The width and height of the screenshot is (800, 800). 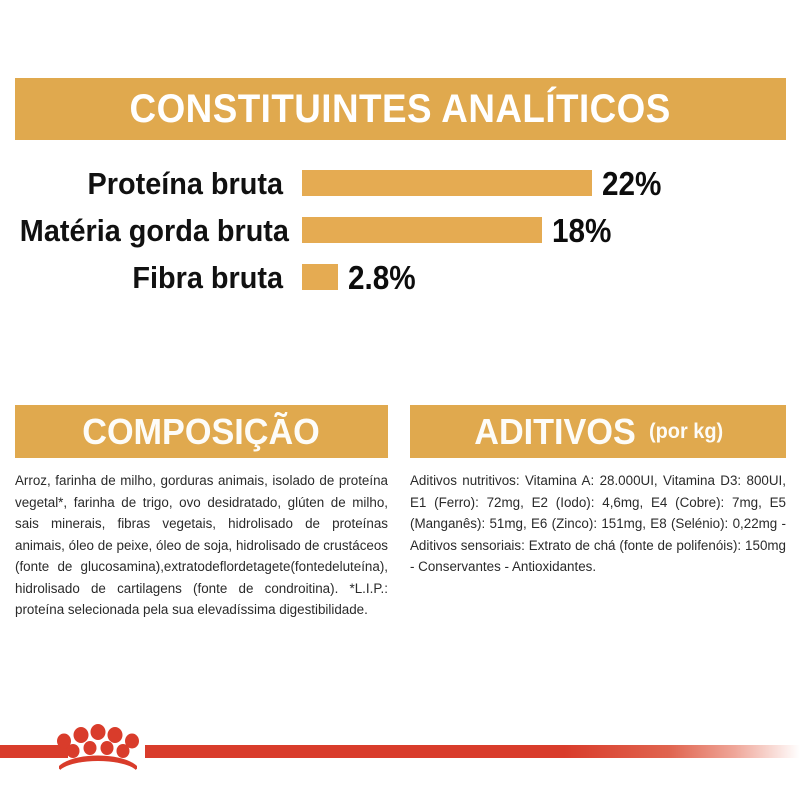 I want to click on footer-rule-right, so click(x=472, y=751).